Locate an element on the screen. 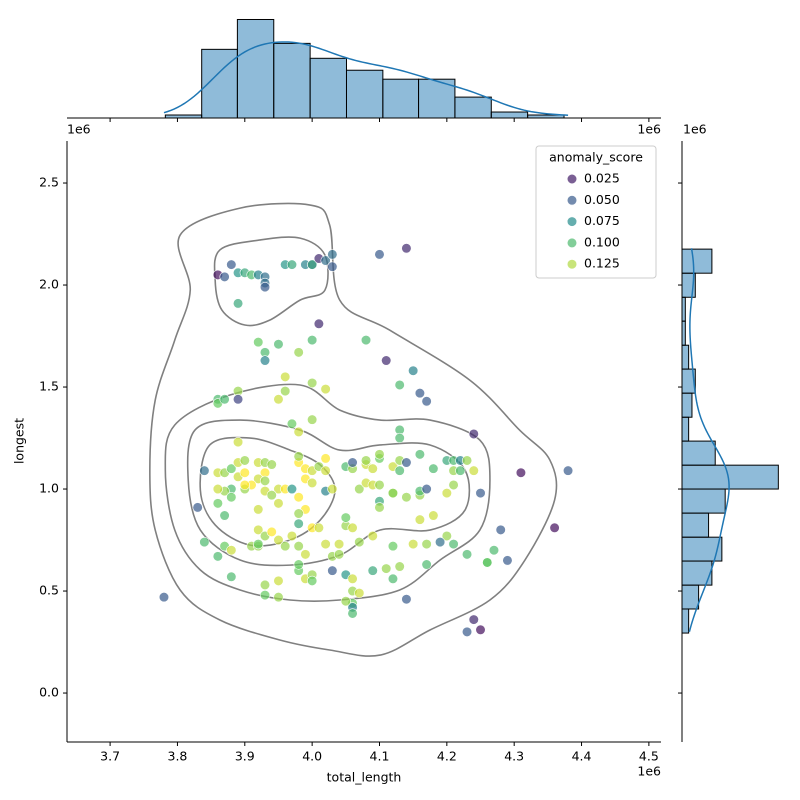 This screenshot has height=800, width=800. x-tick-label: 4.3 is located at coordinates (514, 756).